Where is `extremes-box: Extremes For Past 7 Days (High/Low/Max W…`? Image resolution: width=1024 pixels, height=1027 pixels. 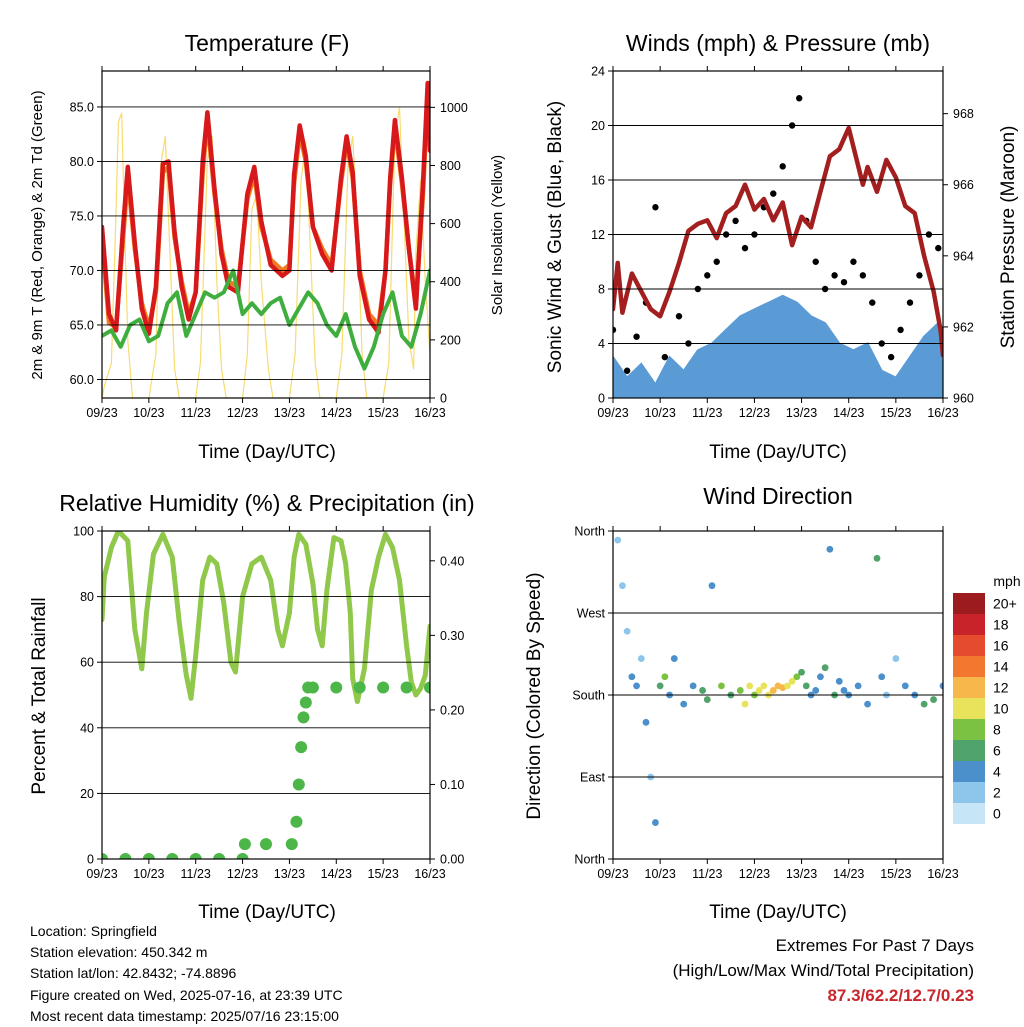
extremes-box: Extremes For Past 7 Days (High/Low/Max W… is located at coordinates (823, 970).